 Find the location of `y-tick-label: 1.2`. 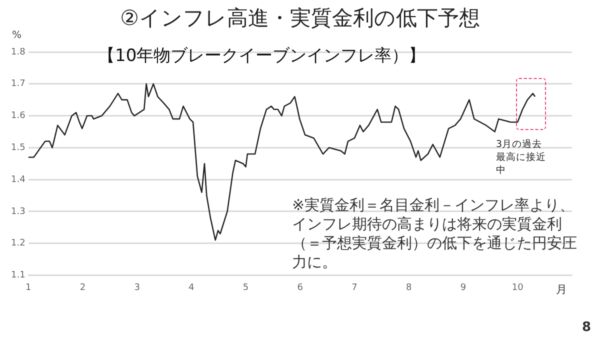

y-tick-label: 1.2 is located at coordinates (18, 243).